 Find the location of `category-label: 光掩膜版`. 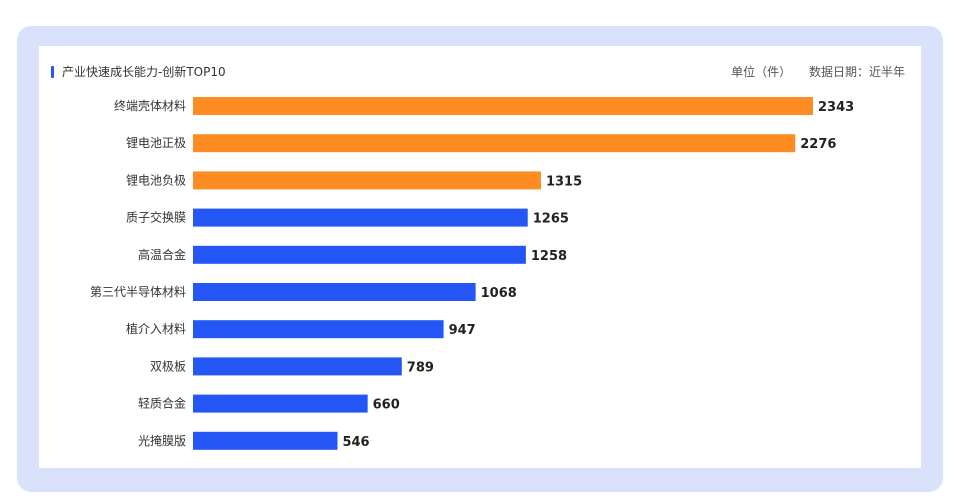

category-label: 光掩膜版 is located at coordinates (162, 441).